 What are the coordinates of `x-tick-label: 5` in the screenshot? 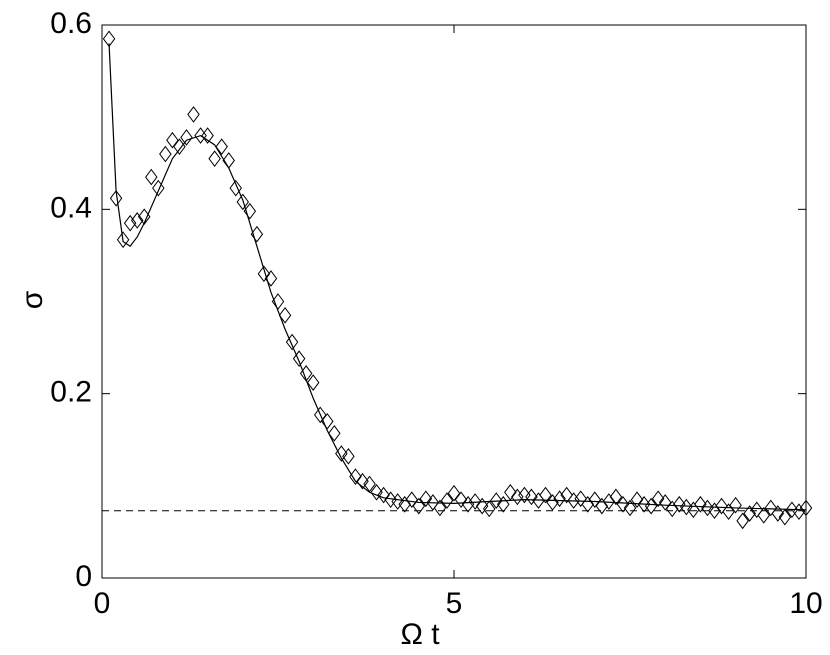 It's located at (454, 603).